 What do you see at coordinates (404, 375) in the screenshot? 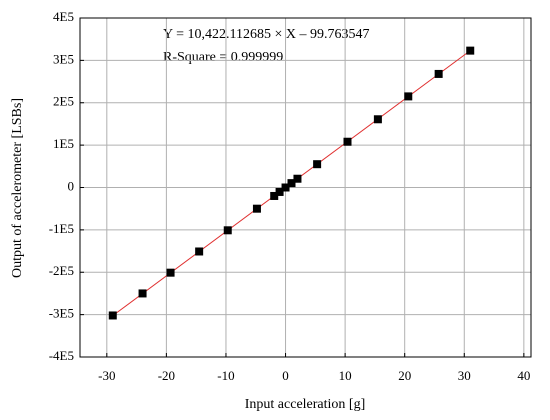
I see `x-tick-label: 20` at bounding box center [404, 375].